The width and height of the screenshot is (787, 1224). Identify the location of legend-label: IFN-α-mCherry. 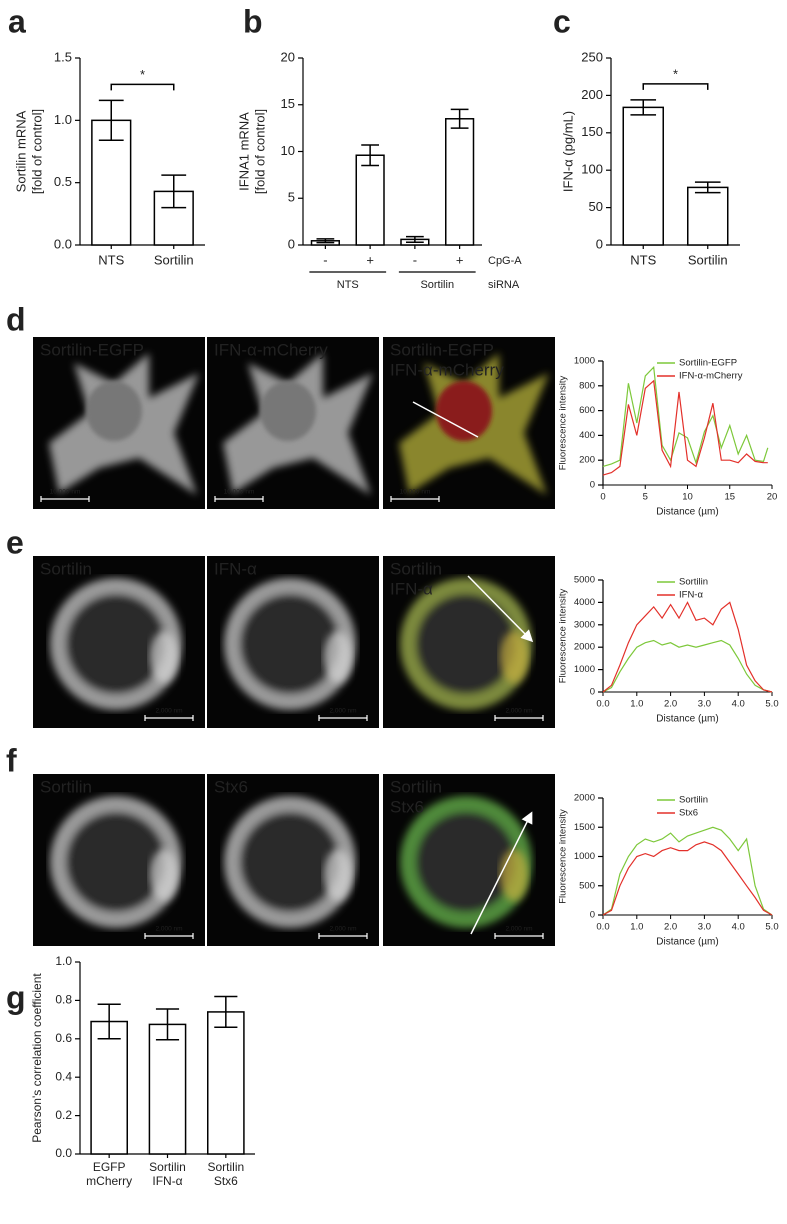
(711, 376).